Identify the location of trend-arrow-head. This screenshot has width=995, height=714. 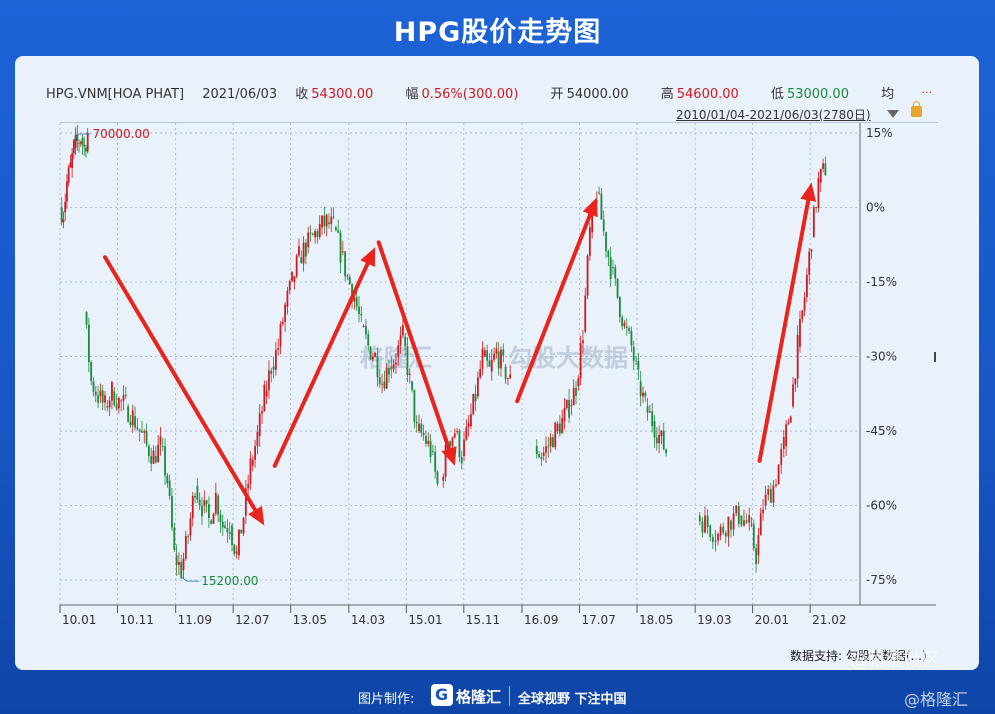
(256, 515).